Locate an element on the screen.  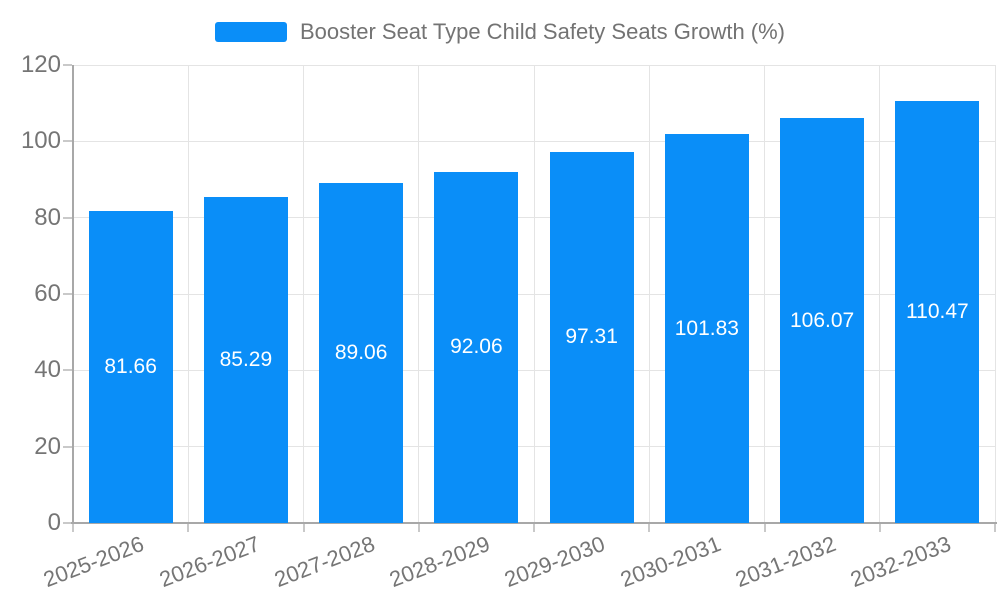
bar-value-label: 92.06 is located at coordinates (476, 347).